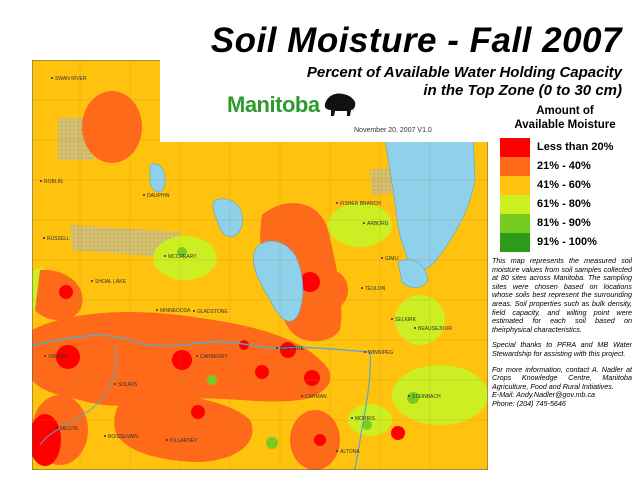  What do you see at coordinates (175, 311) in the screenshot?
I see `place-label: MINNEDOSA` at bounding box center [175, 311].